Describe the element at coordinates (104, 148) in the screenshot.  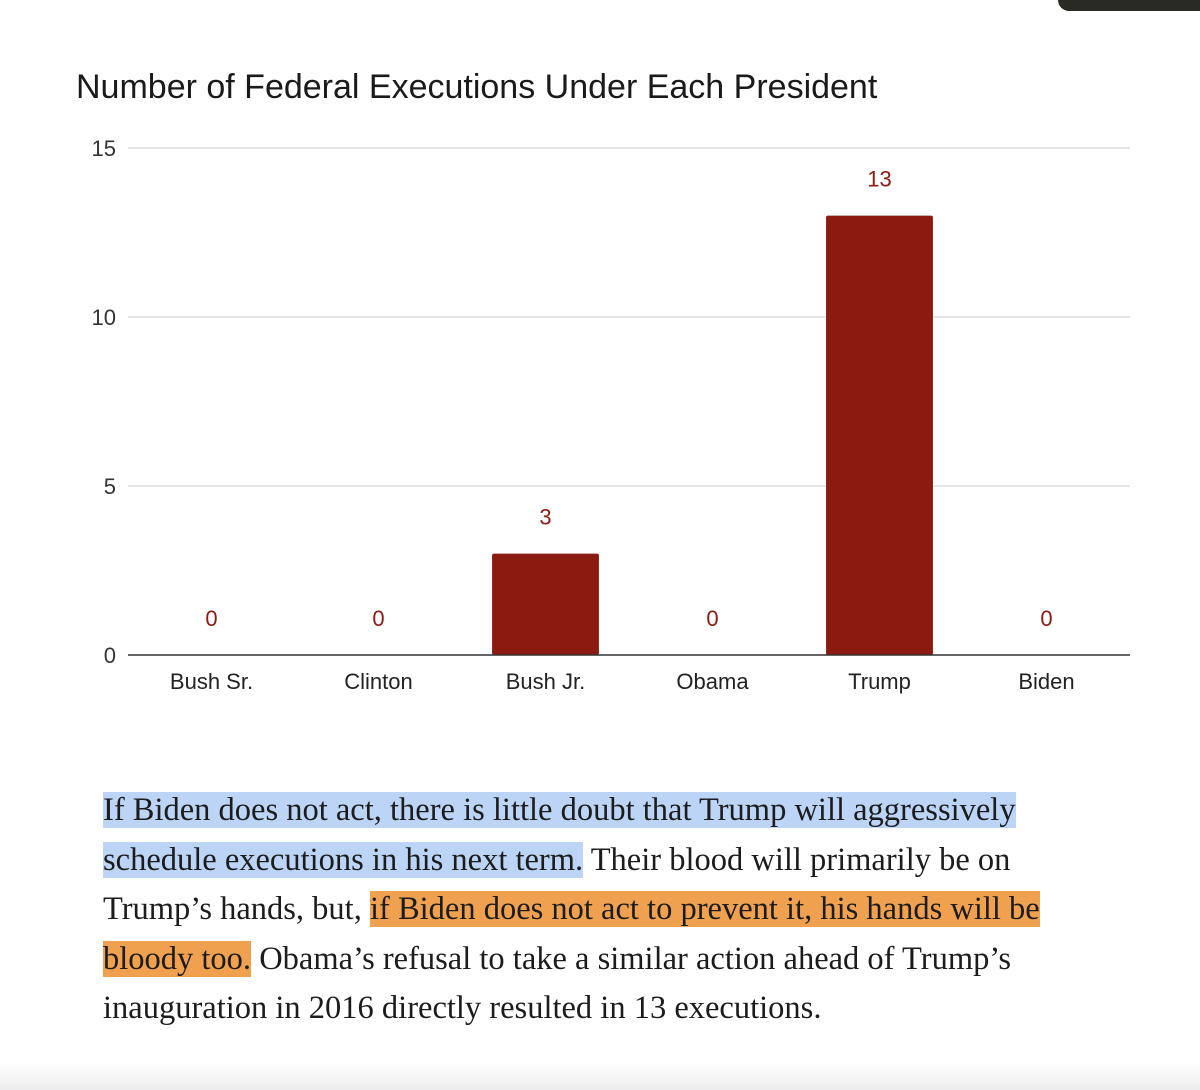
I see `y-tick-label: 15` at that location.